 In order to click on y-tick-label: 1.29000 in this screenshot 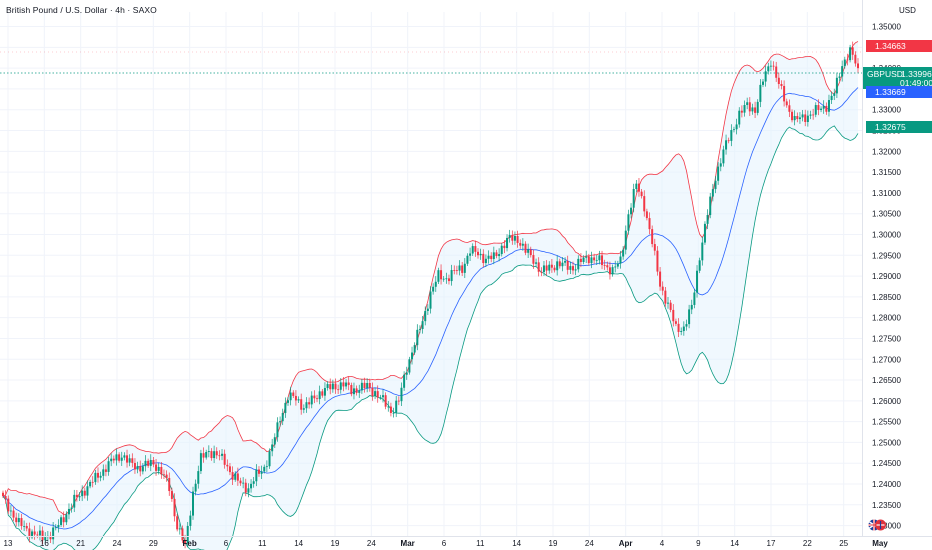, I will do `click(886, 276)`.